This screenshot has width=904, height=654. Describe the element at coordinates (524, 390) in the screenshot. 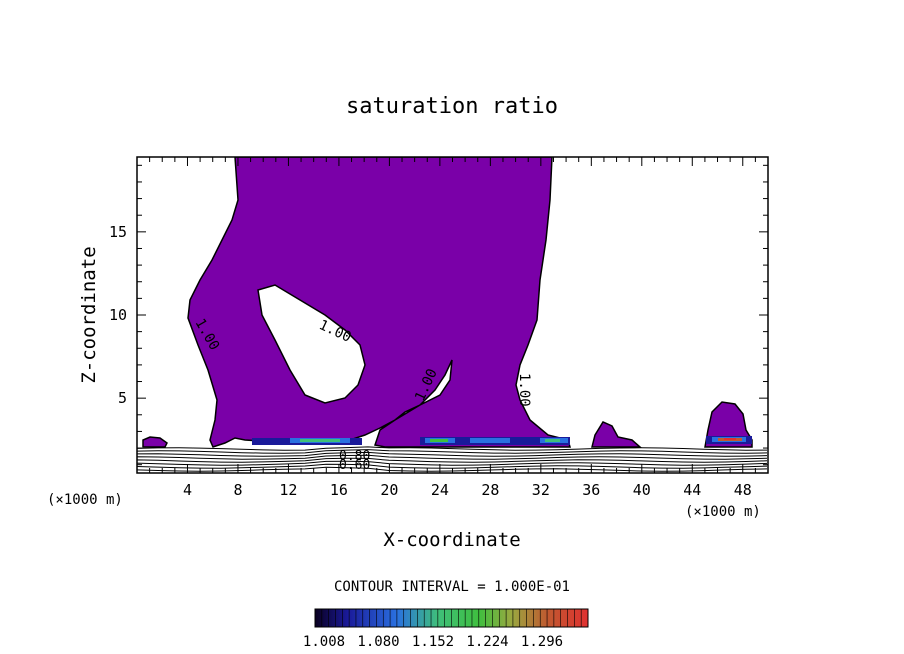

I see `contour-label: 1.00` at that location.